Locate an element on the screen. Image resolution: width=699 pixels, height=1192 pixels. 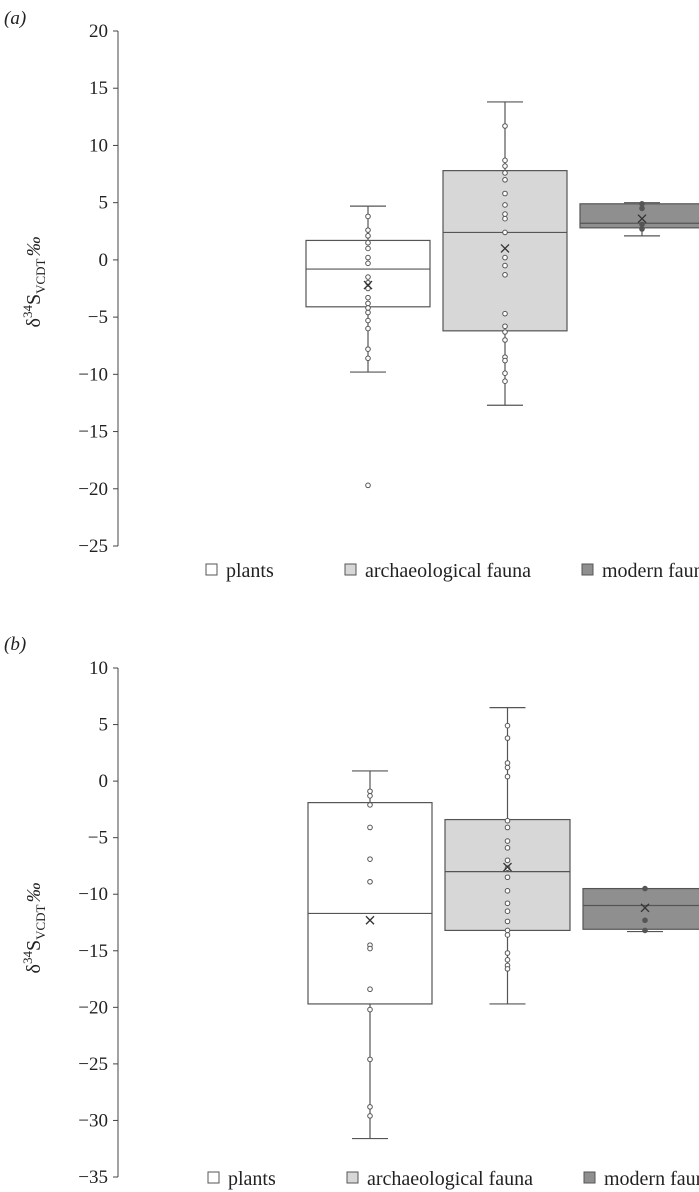
panel-a-box-modern-fauna is located at coordinates (639, 219).